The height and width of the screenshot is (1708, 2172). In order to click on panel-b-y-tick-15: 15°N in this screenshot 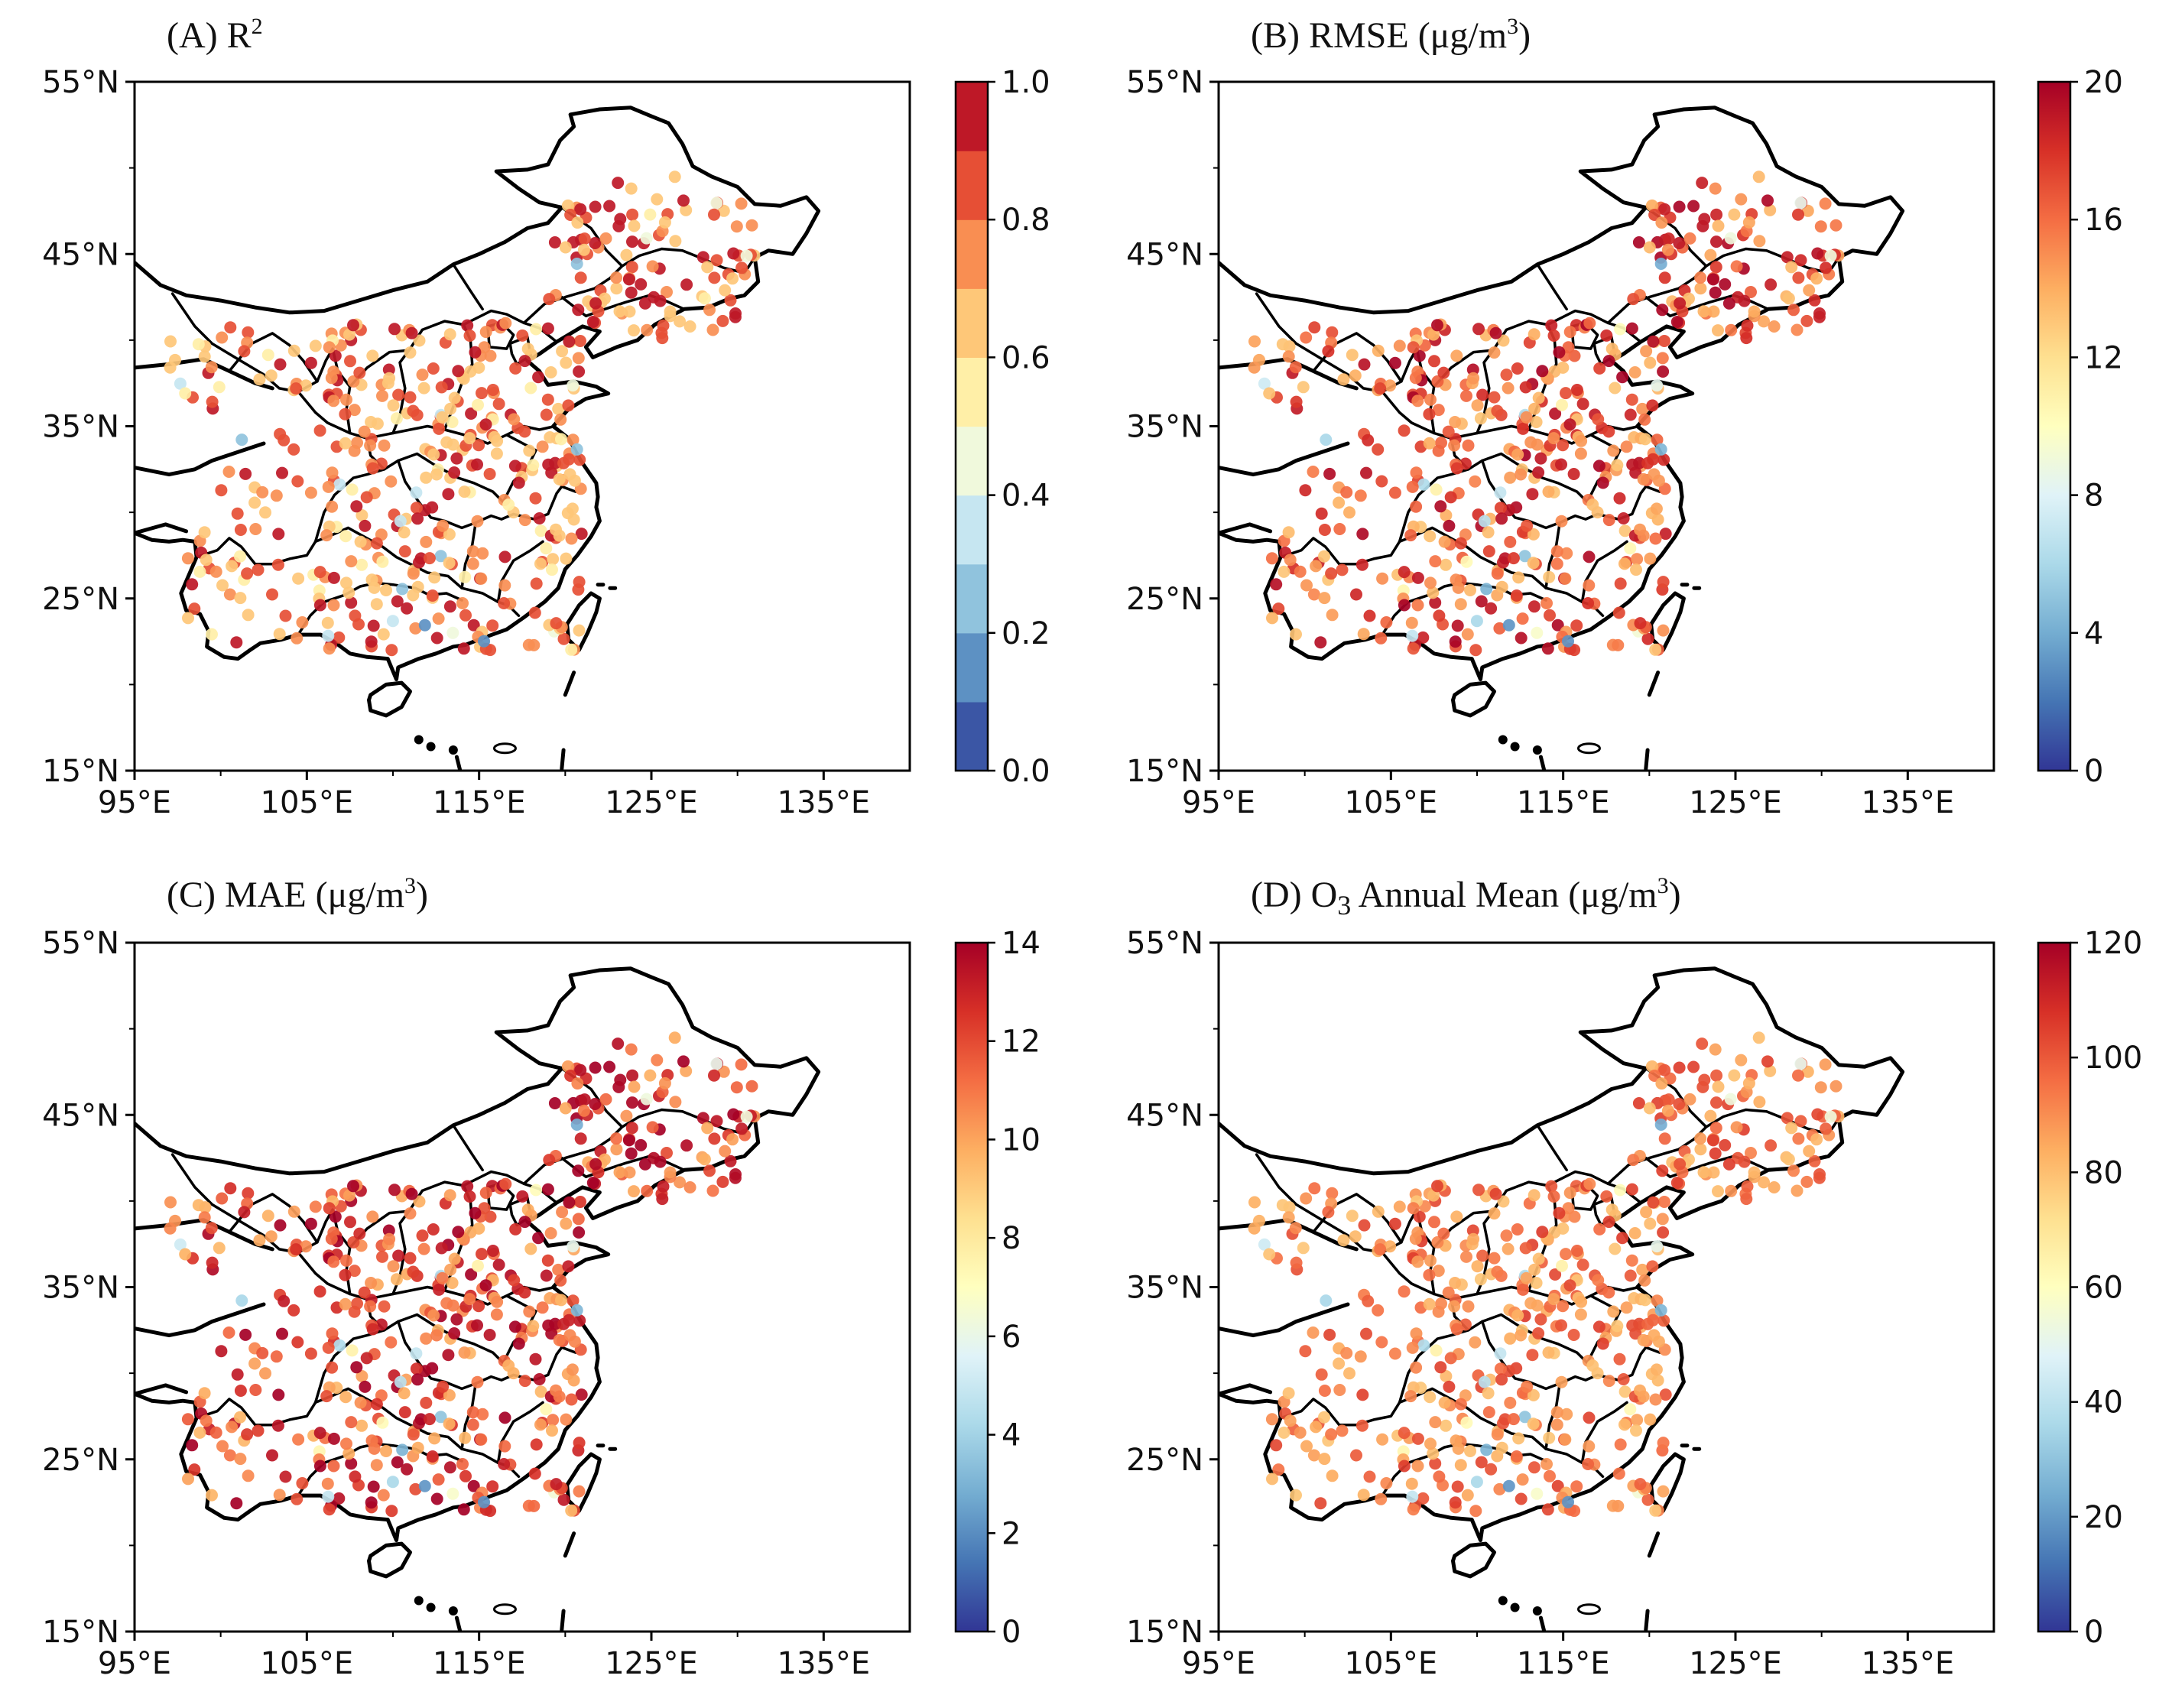, I will do `click(1164, 771)`.